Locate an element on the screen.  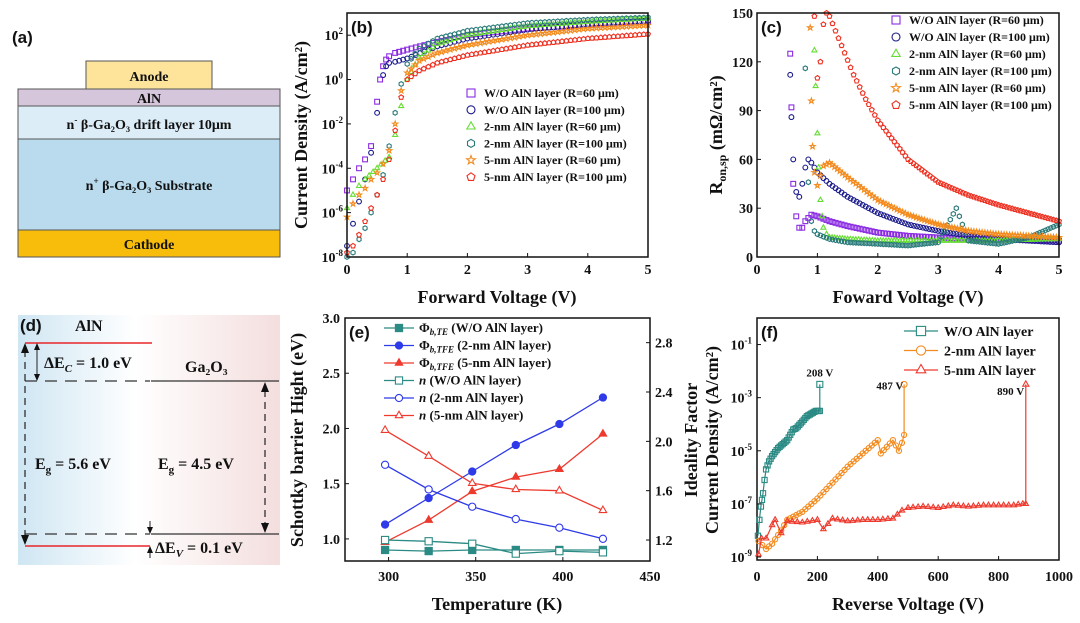
y-tick-label: 10⁻⁹ is located at coordinates (742, 557).